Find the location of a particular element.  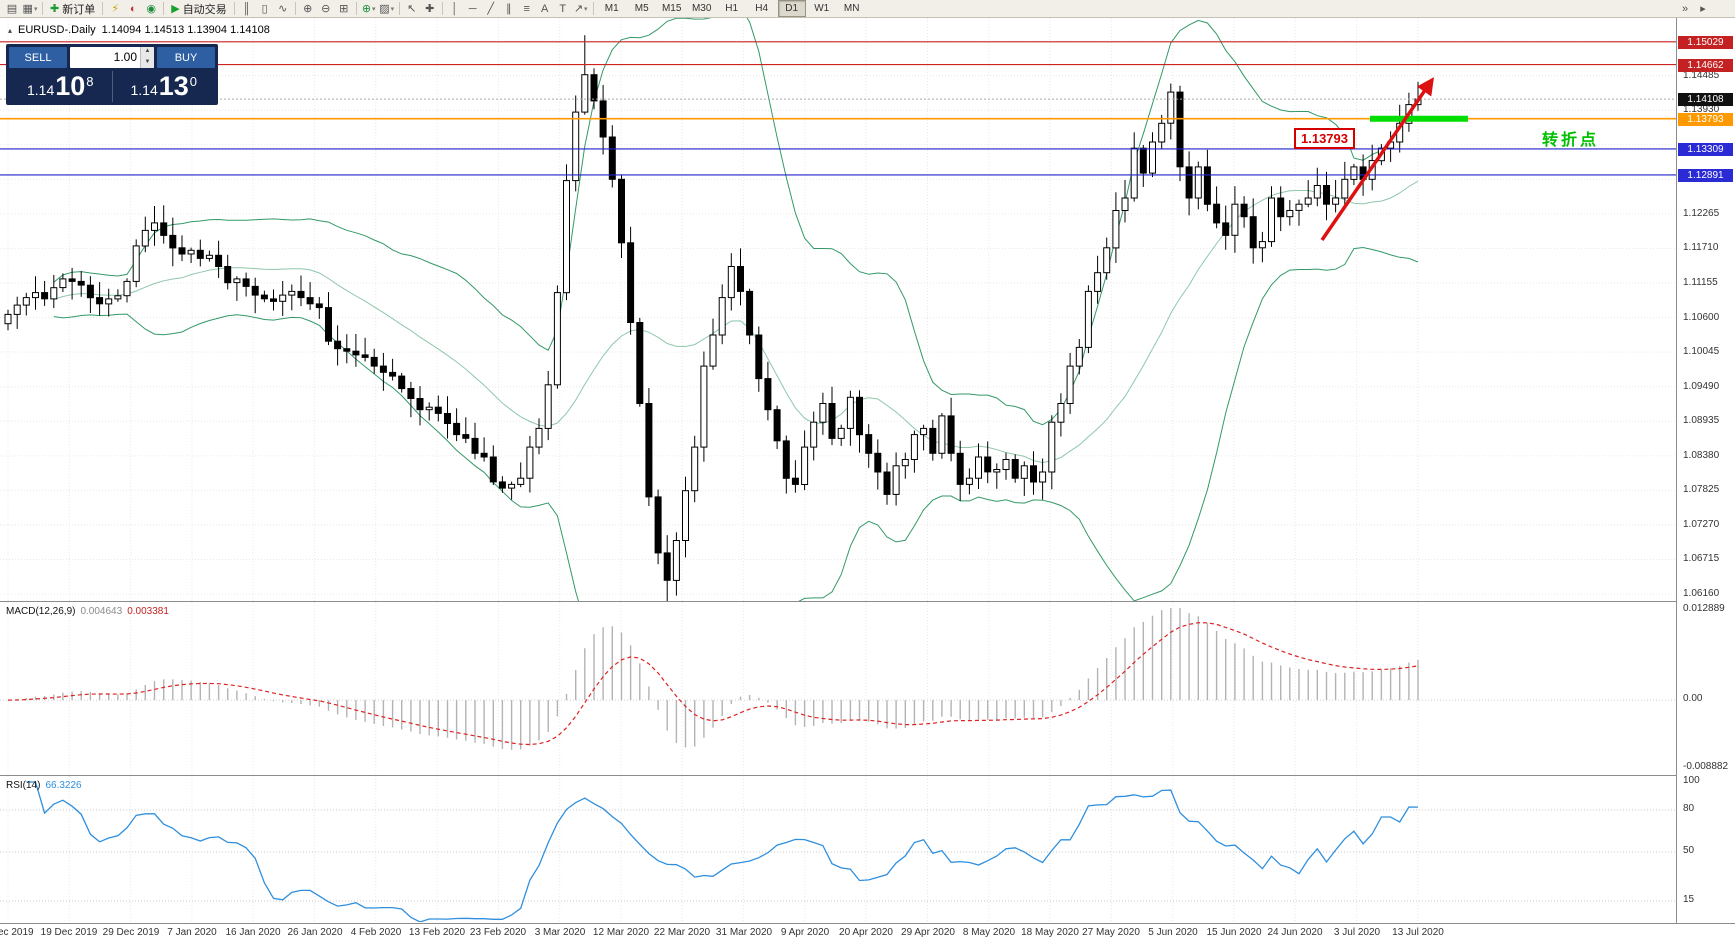

cursor-icon: ↖ is located at coordinates (412, 9).